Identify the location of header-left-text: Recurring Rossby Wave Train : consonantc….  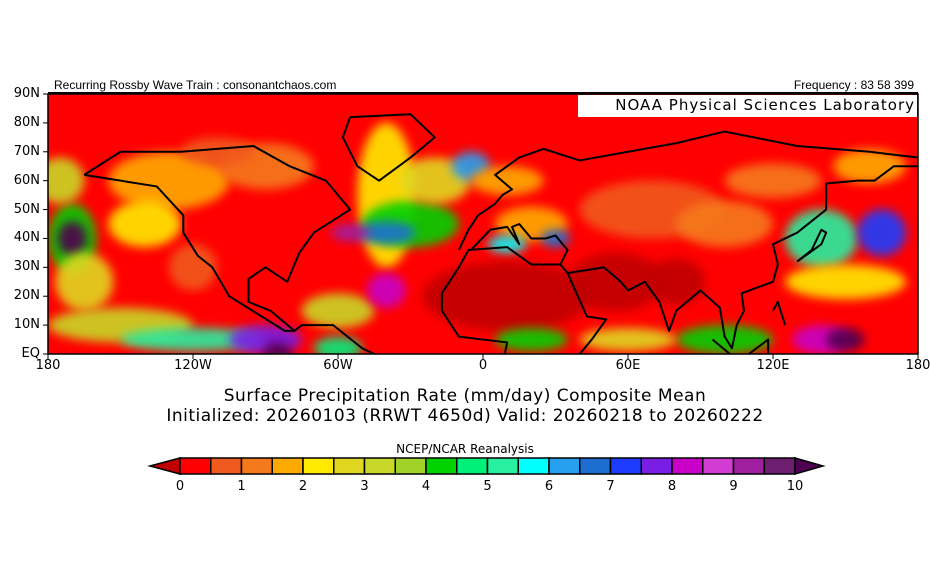
(195, 85).